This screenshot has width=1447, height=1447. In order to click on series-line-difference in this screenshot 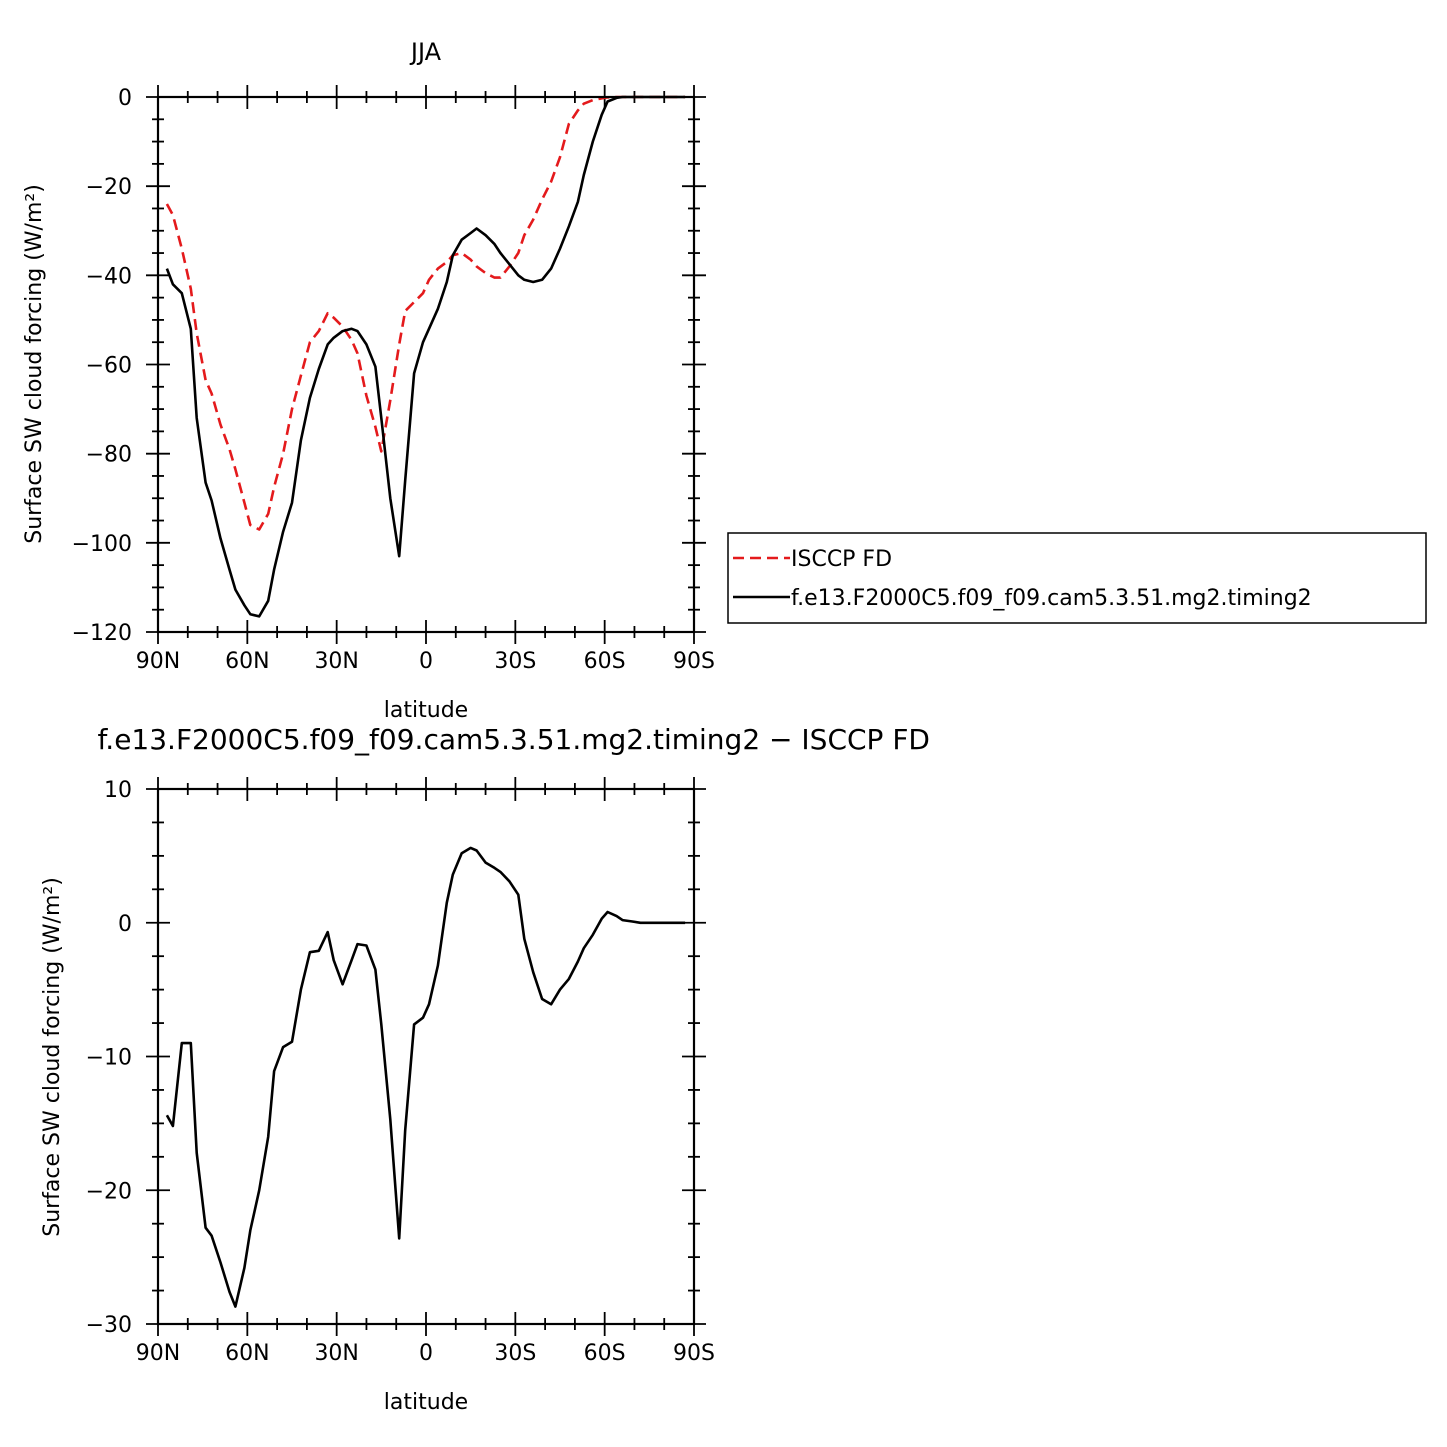, I will do `click(425, 1077)`.